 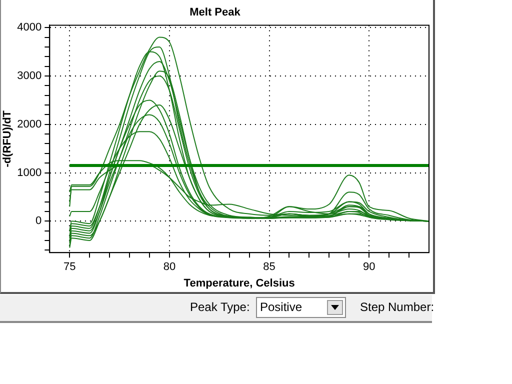 I want to click on text: Step Number:, so click(x=397, y=307).